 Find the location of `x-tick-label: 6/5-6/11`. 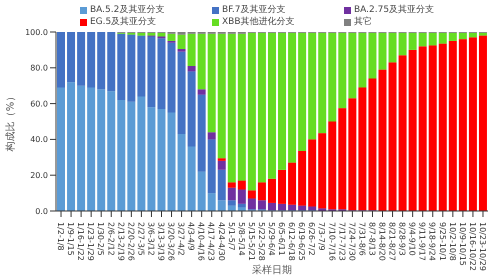

x-tick-label: 6/5-6/11 is located at coordinates (281, 239).